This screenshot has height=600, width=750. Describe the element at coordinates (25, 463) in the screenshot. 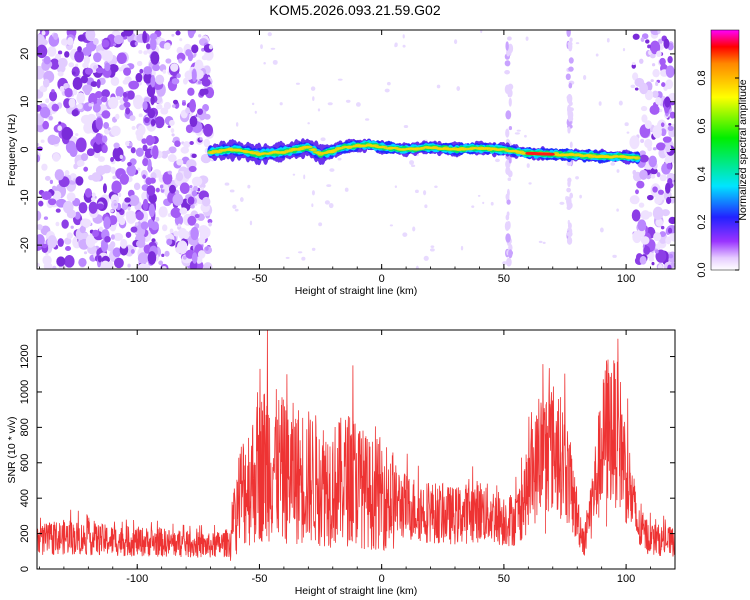

I see `y-tick-label: 600` at that location.